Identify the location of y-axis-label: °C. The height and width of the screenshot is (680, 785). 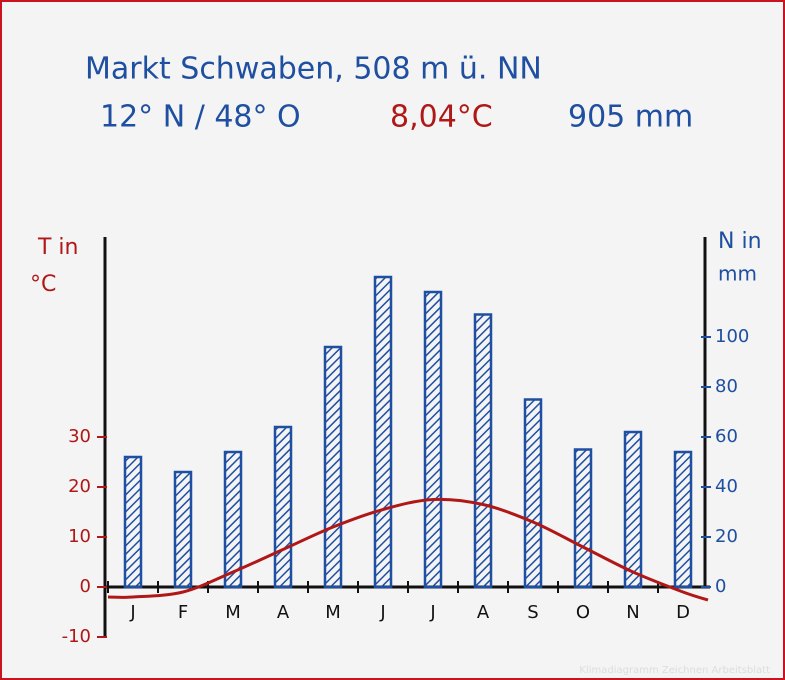
(43, 284).